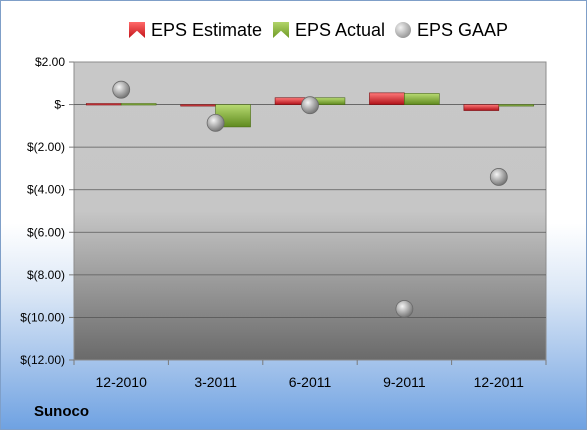 Image resolution: width=587 pixels, height=430 pixels. I want to click on estimate-swatch-icon, so click(137, 30).